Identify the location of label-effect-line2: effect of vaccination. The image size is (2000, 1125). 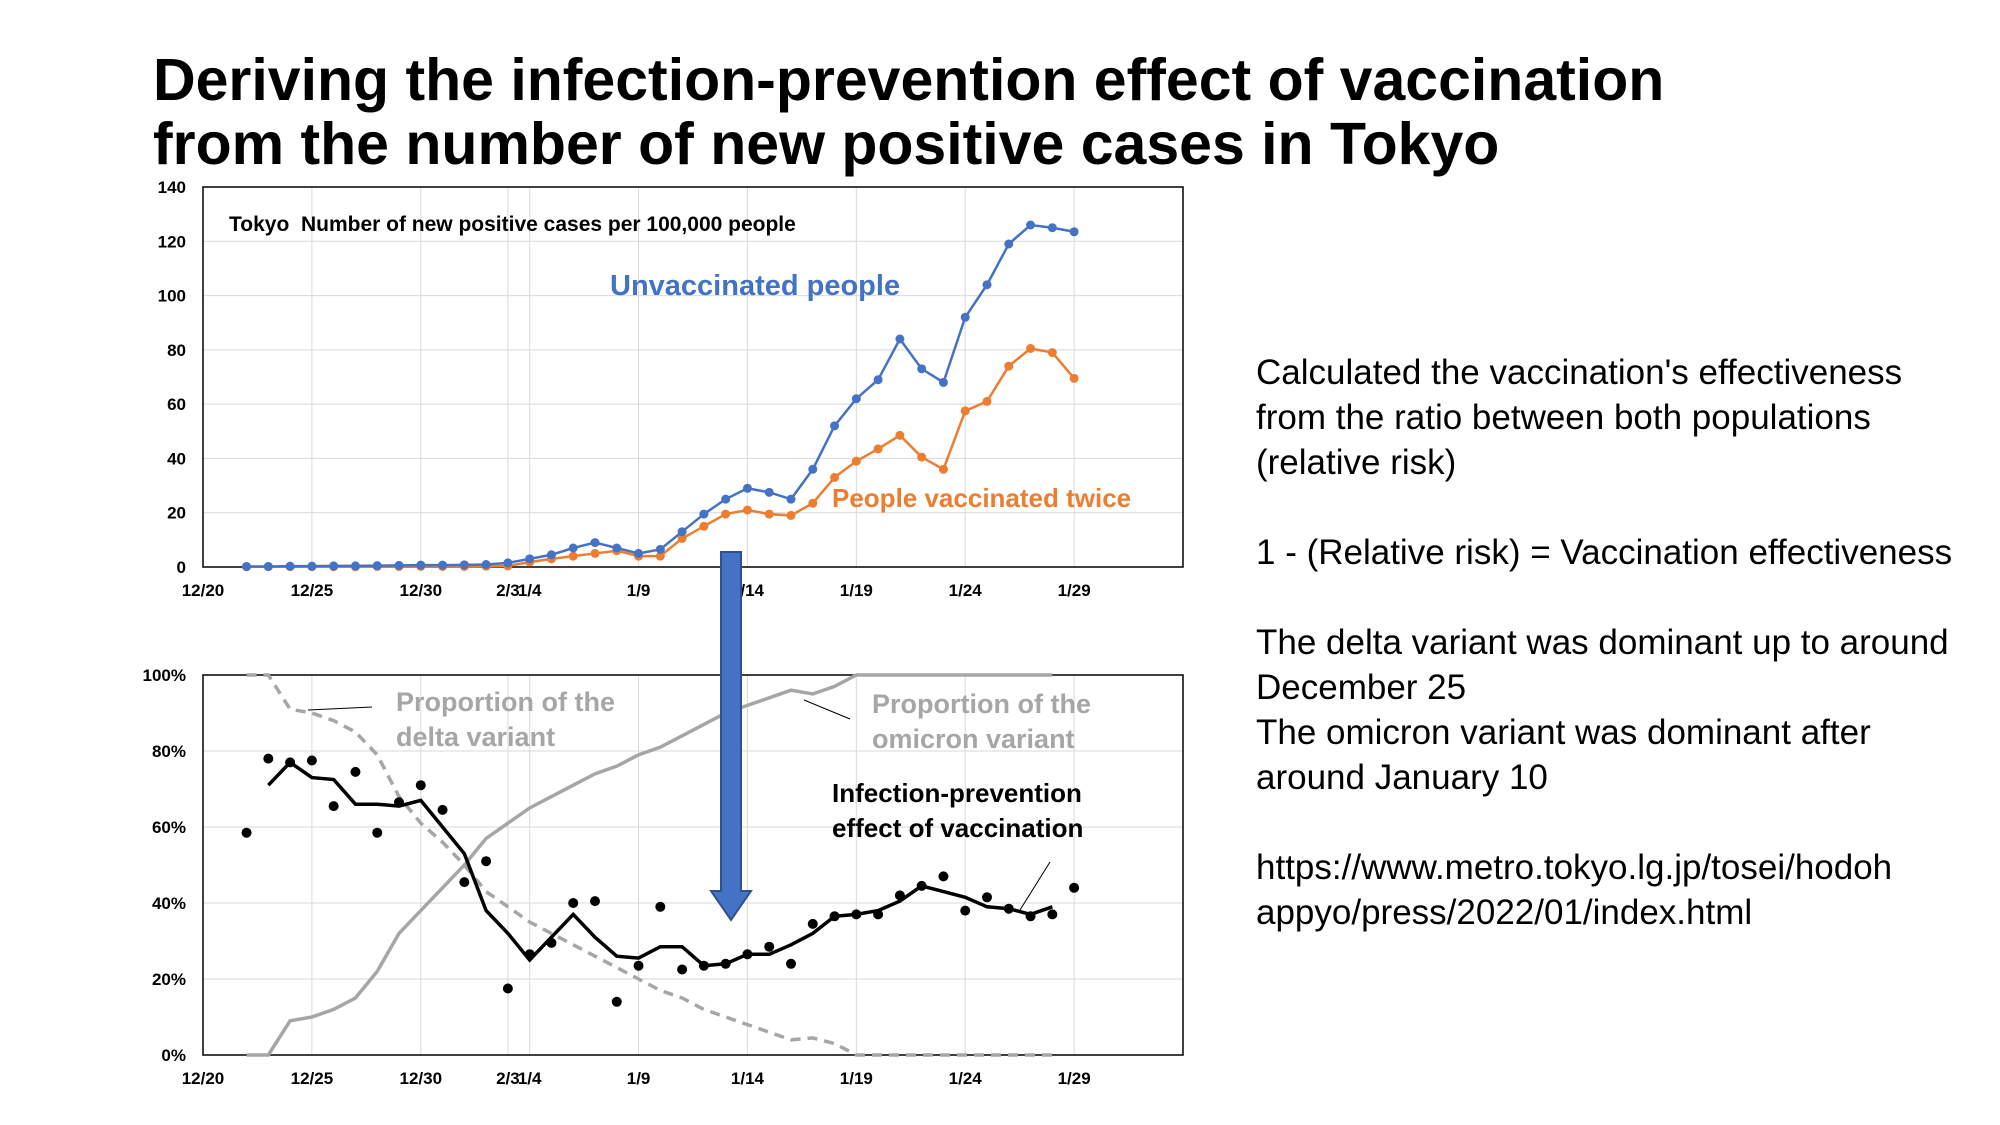
(957, 828).